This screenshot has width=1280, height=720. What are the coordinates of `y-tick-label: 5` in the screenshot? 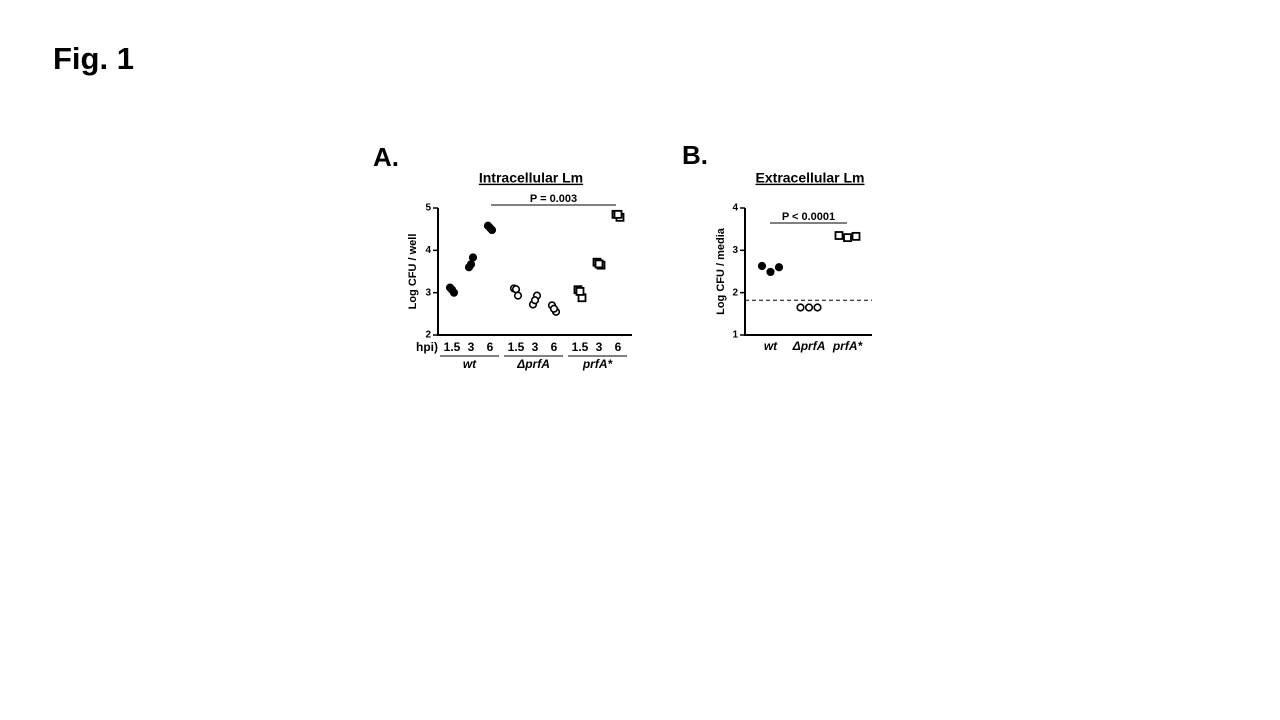 It's located at (428, 208).